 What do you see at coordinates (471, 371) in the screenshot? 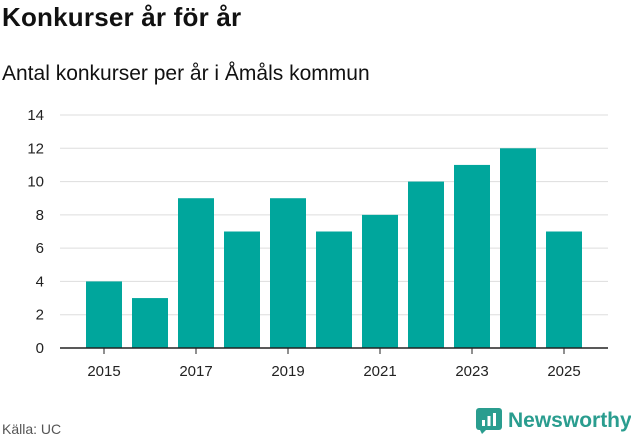
I see `x-tick-label-2023: 2023` at bounding box center [471, 371].